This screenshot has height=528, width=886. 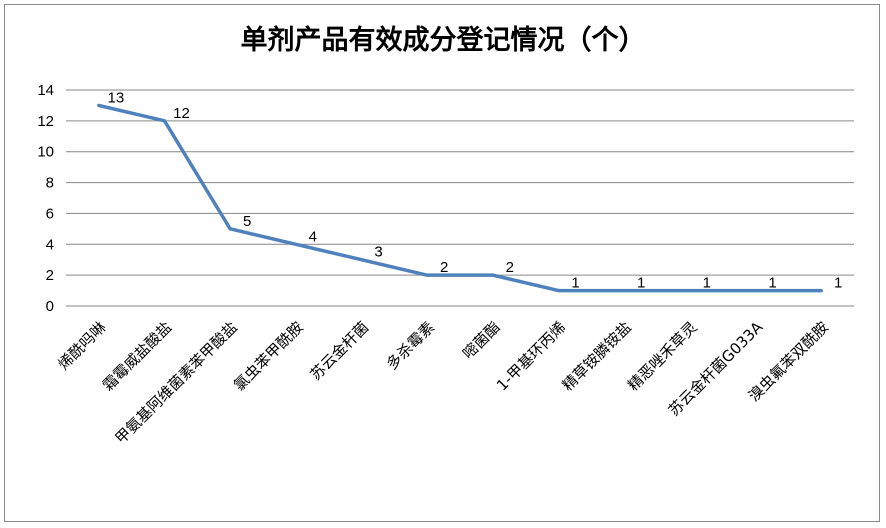 I want to click on y-tick-label: 10, so click(x=45, y=152).